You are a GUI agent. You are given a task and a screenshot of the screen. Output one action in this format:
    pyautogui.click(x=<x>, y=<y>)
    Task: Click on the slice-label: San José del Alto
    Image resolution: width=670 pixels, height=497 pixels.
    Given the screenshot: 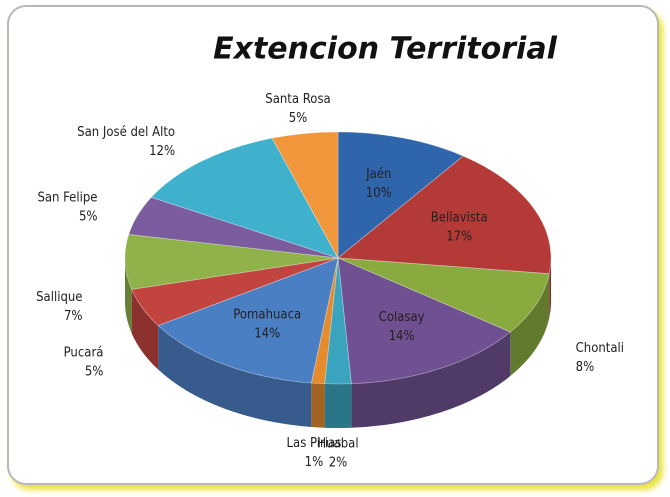 What is the action you would take?
    pyautogui.click(x=126, y=132)
    